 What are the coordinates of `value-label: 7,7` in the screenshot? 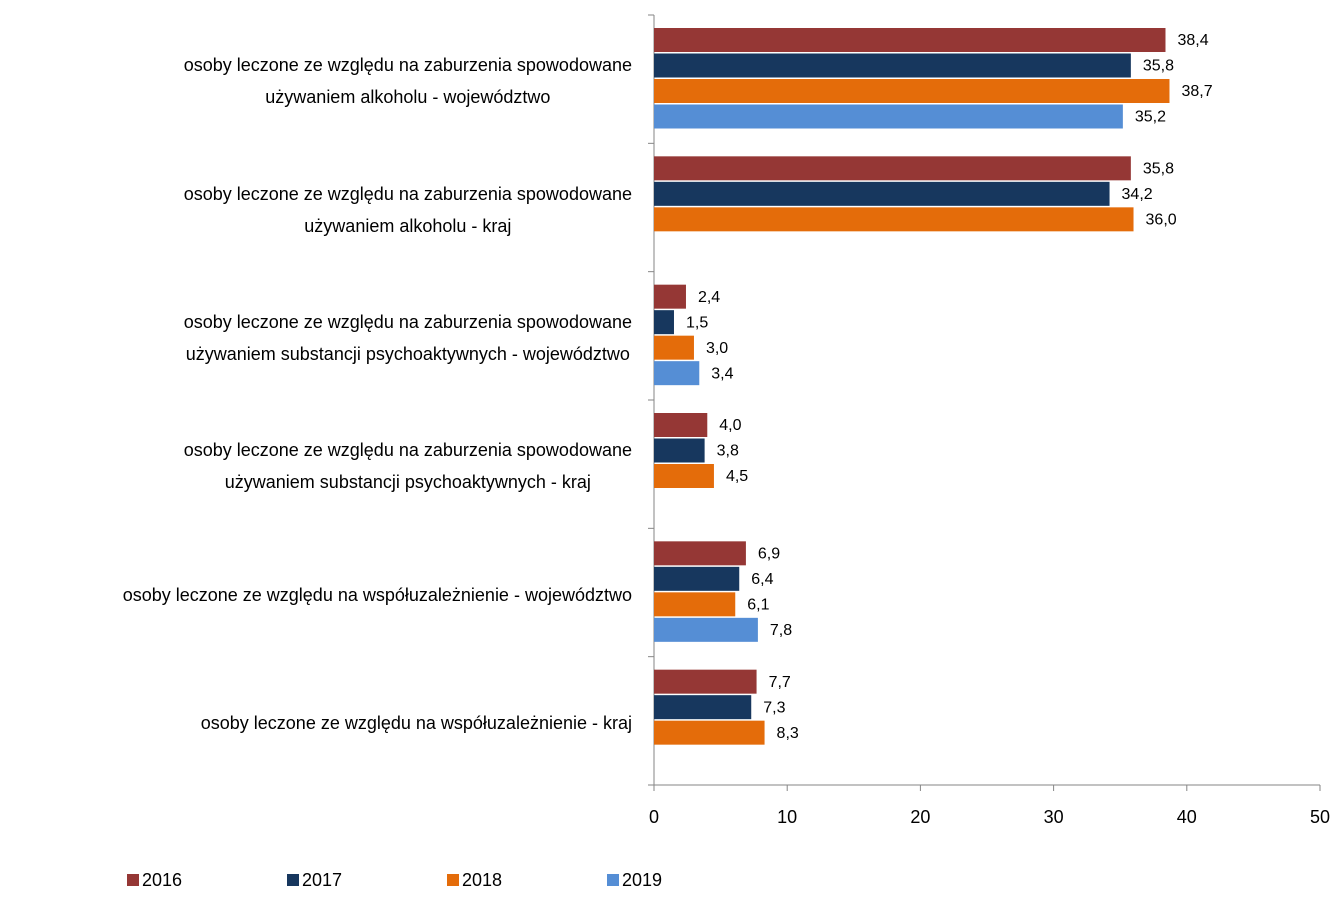 It's located at (780, 682).